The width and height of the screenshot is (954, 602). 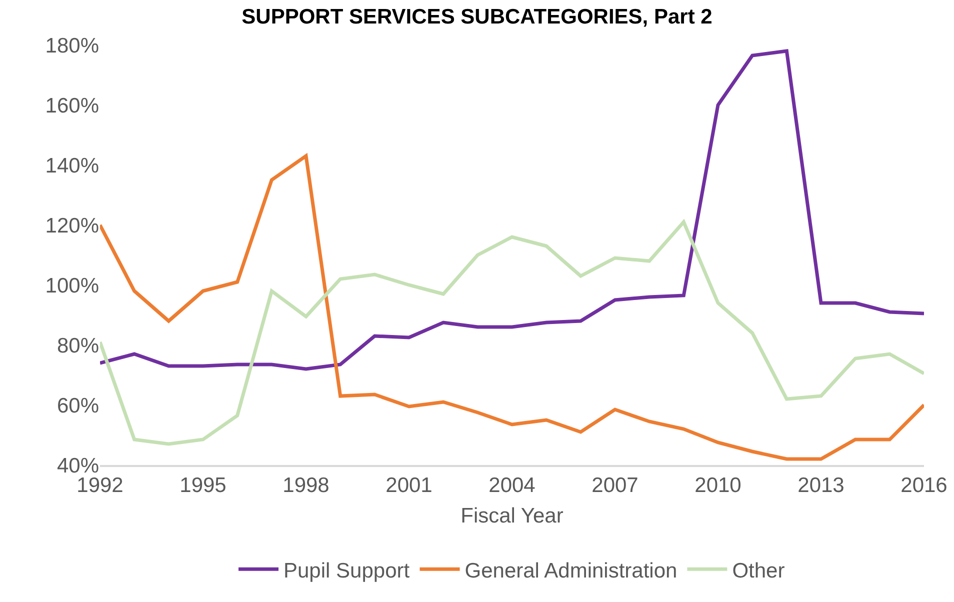 What do you see at coordinates (347, 570) in the screenshot?
I see `legend-label: Pupil Support` at bounding box center [347, 570].